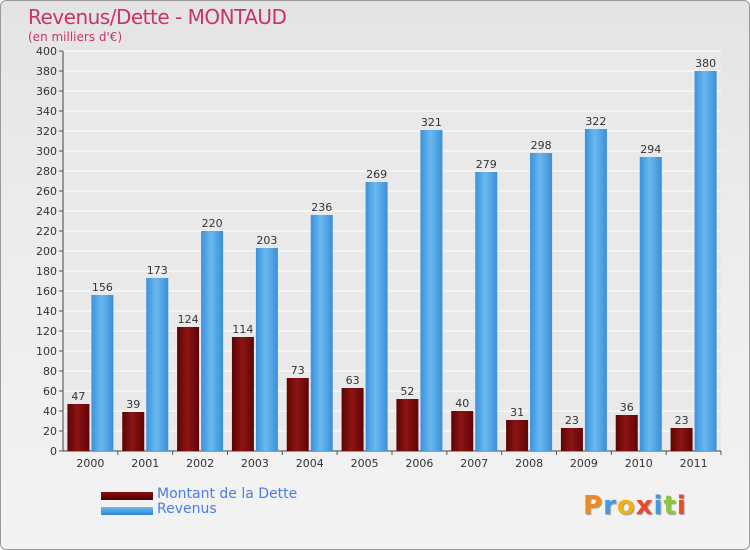 The width and height of the screenshot is (750, 550). I want to click on y-tick-label: 180, so click(46, 271).